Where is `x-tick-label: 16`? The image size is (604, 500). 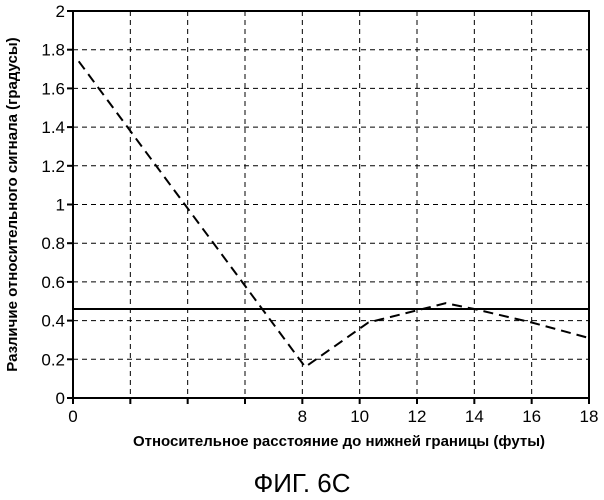
x-tick-label: 16 is located at coordinates (531, 416).